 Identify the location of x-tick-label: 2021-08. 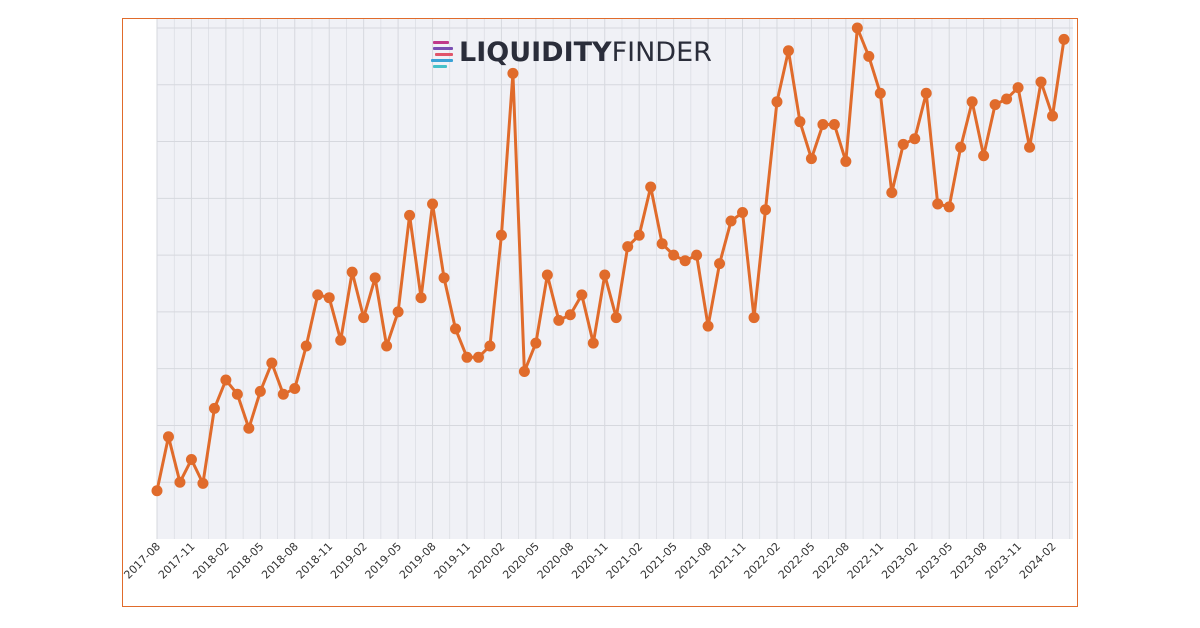
(694, 561).